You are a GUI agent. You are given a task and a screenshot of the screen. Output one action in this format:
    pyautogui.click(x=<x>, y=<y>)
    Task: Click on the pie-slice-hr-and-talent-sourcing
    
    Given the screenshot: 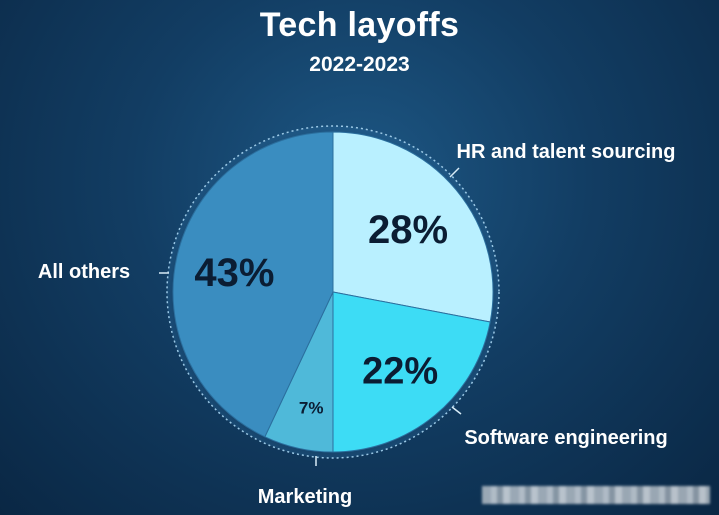 What is the action you would take?
    pyautogui.click(x=413, y=227)
    